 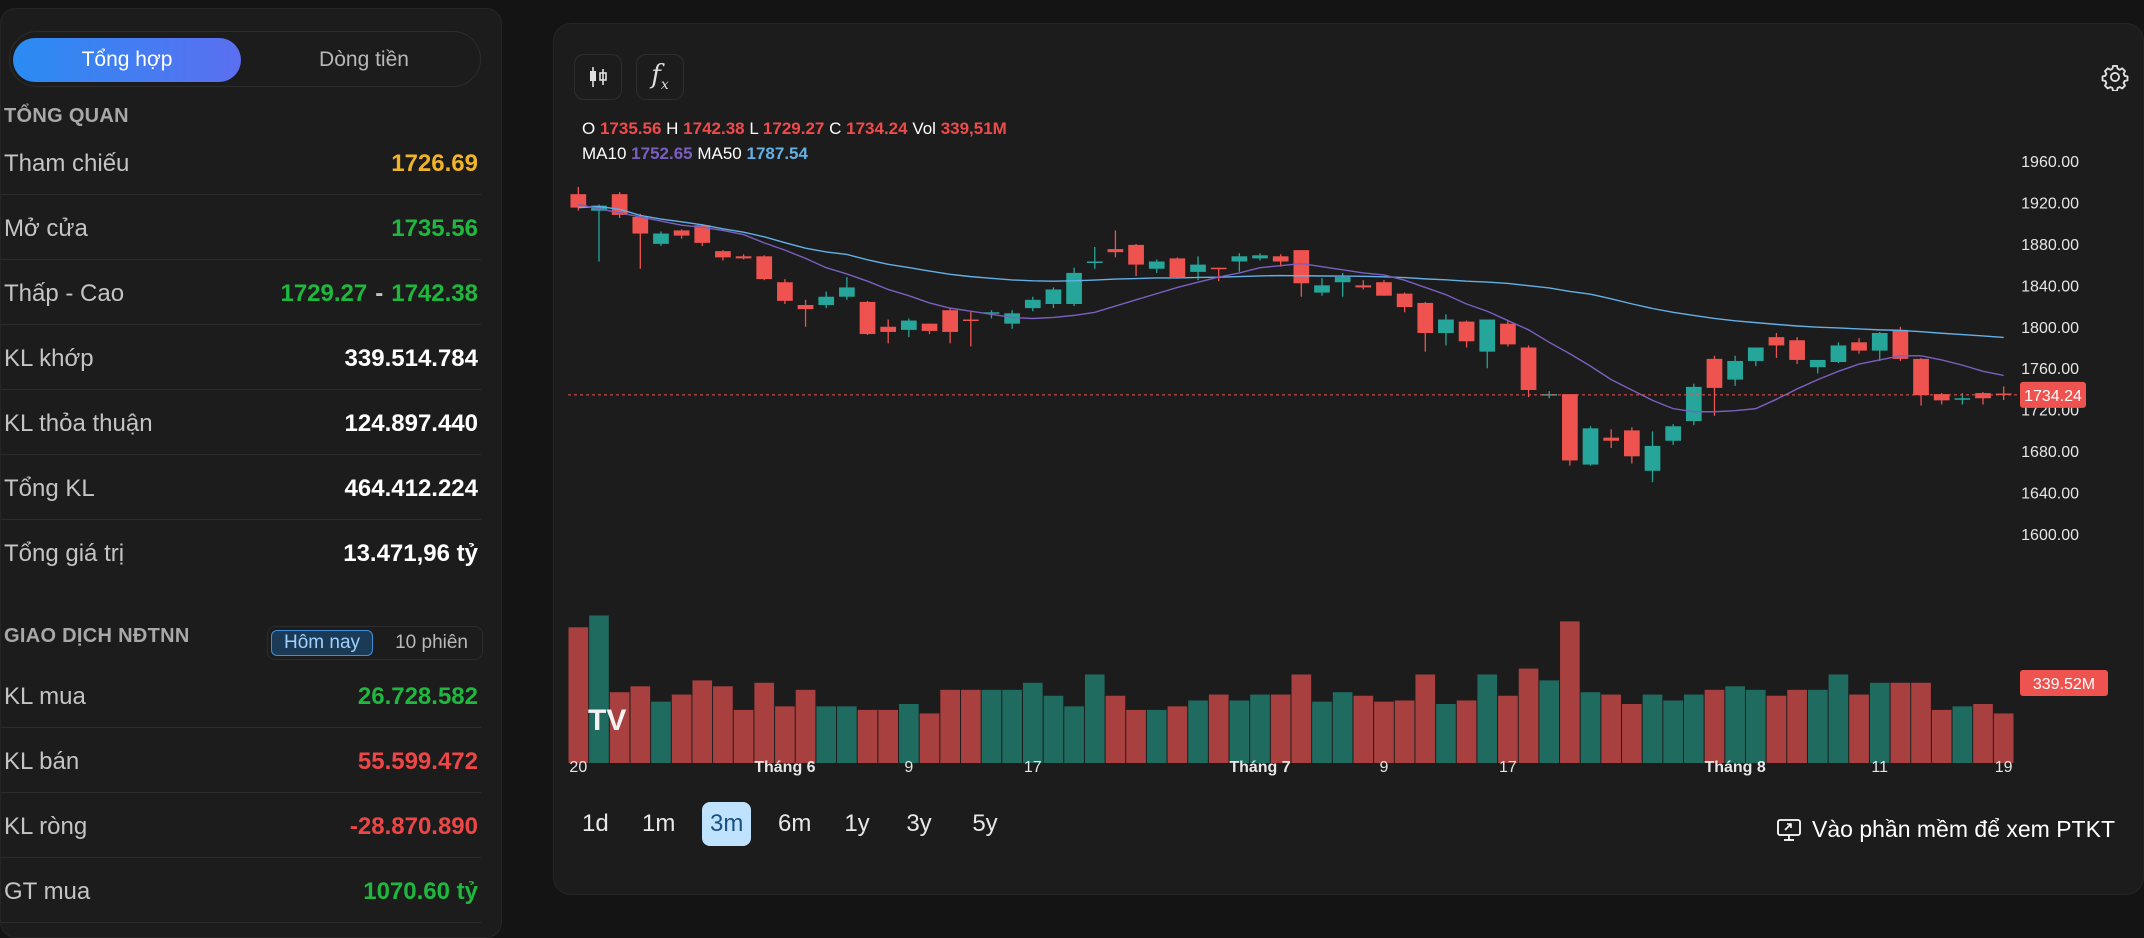 What do you see at coordinates (2050, 162) in the screenshot?
I see `y-tick-label: 1960.00` at bounding box center [2050, 162].